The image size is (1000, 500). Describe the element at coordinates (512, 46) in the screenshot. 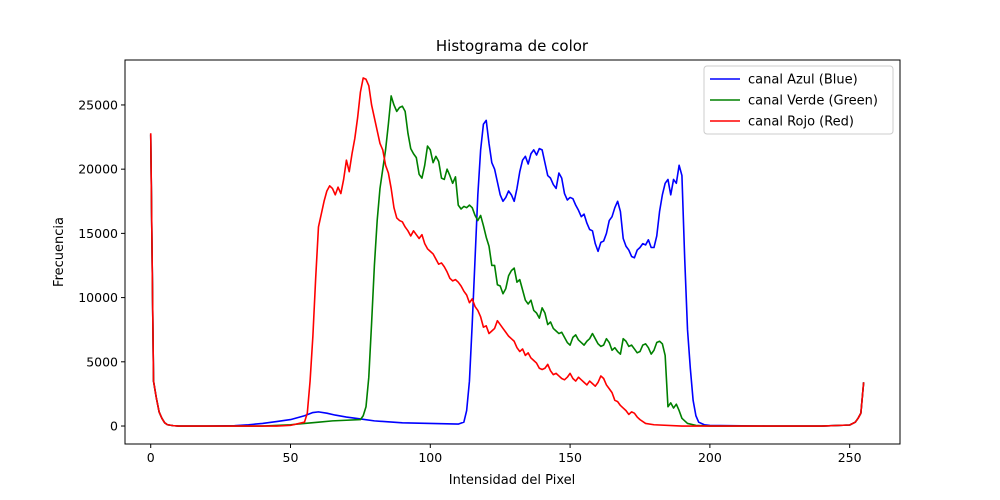

I see `chart-title: Histograma de color` at that location.